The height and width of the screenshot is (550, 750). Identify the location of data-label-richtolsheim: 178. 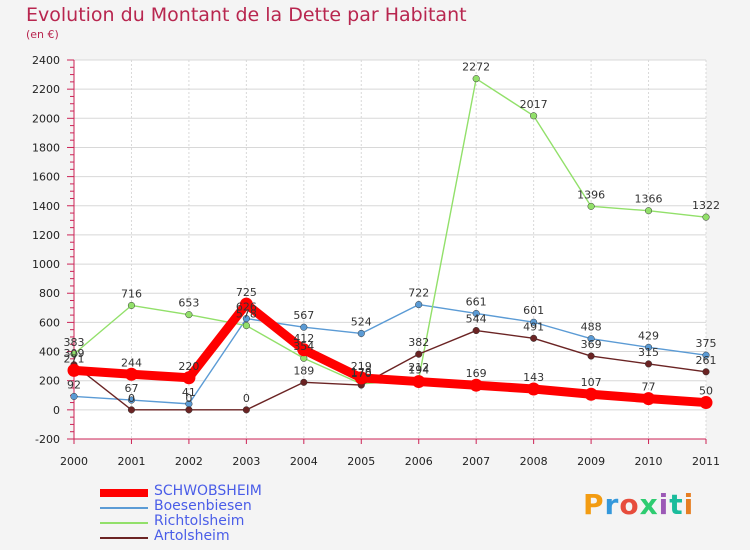
(361, 372).